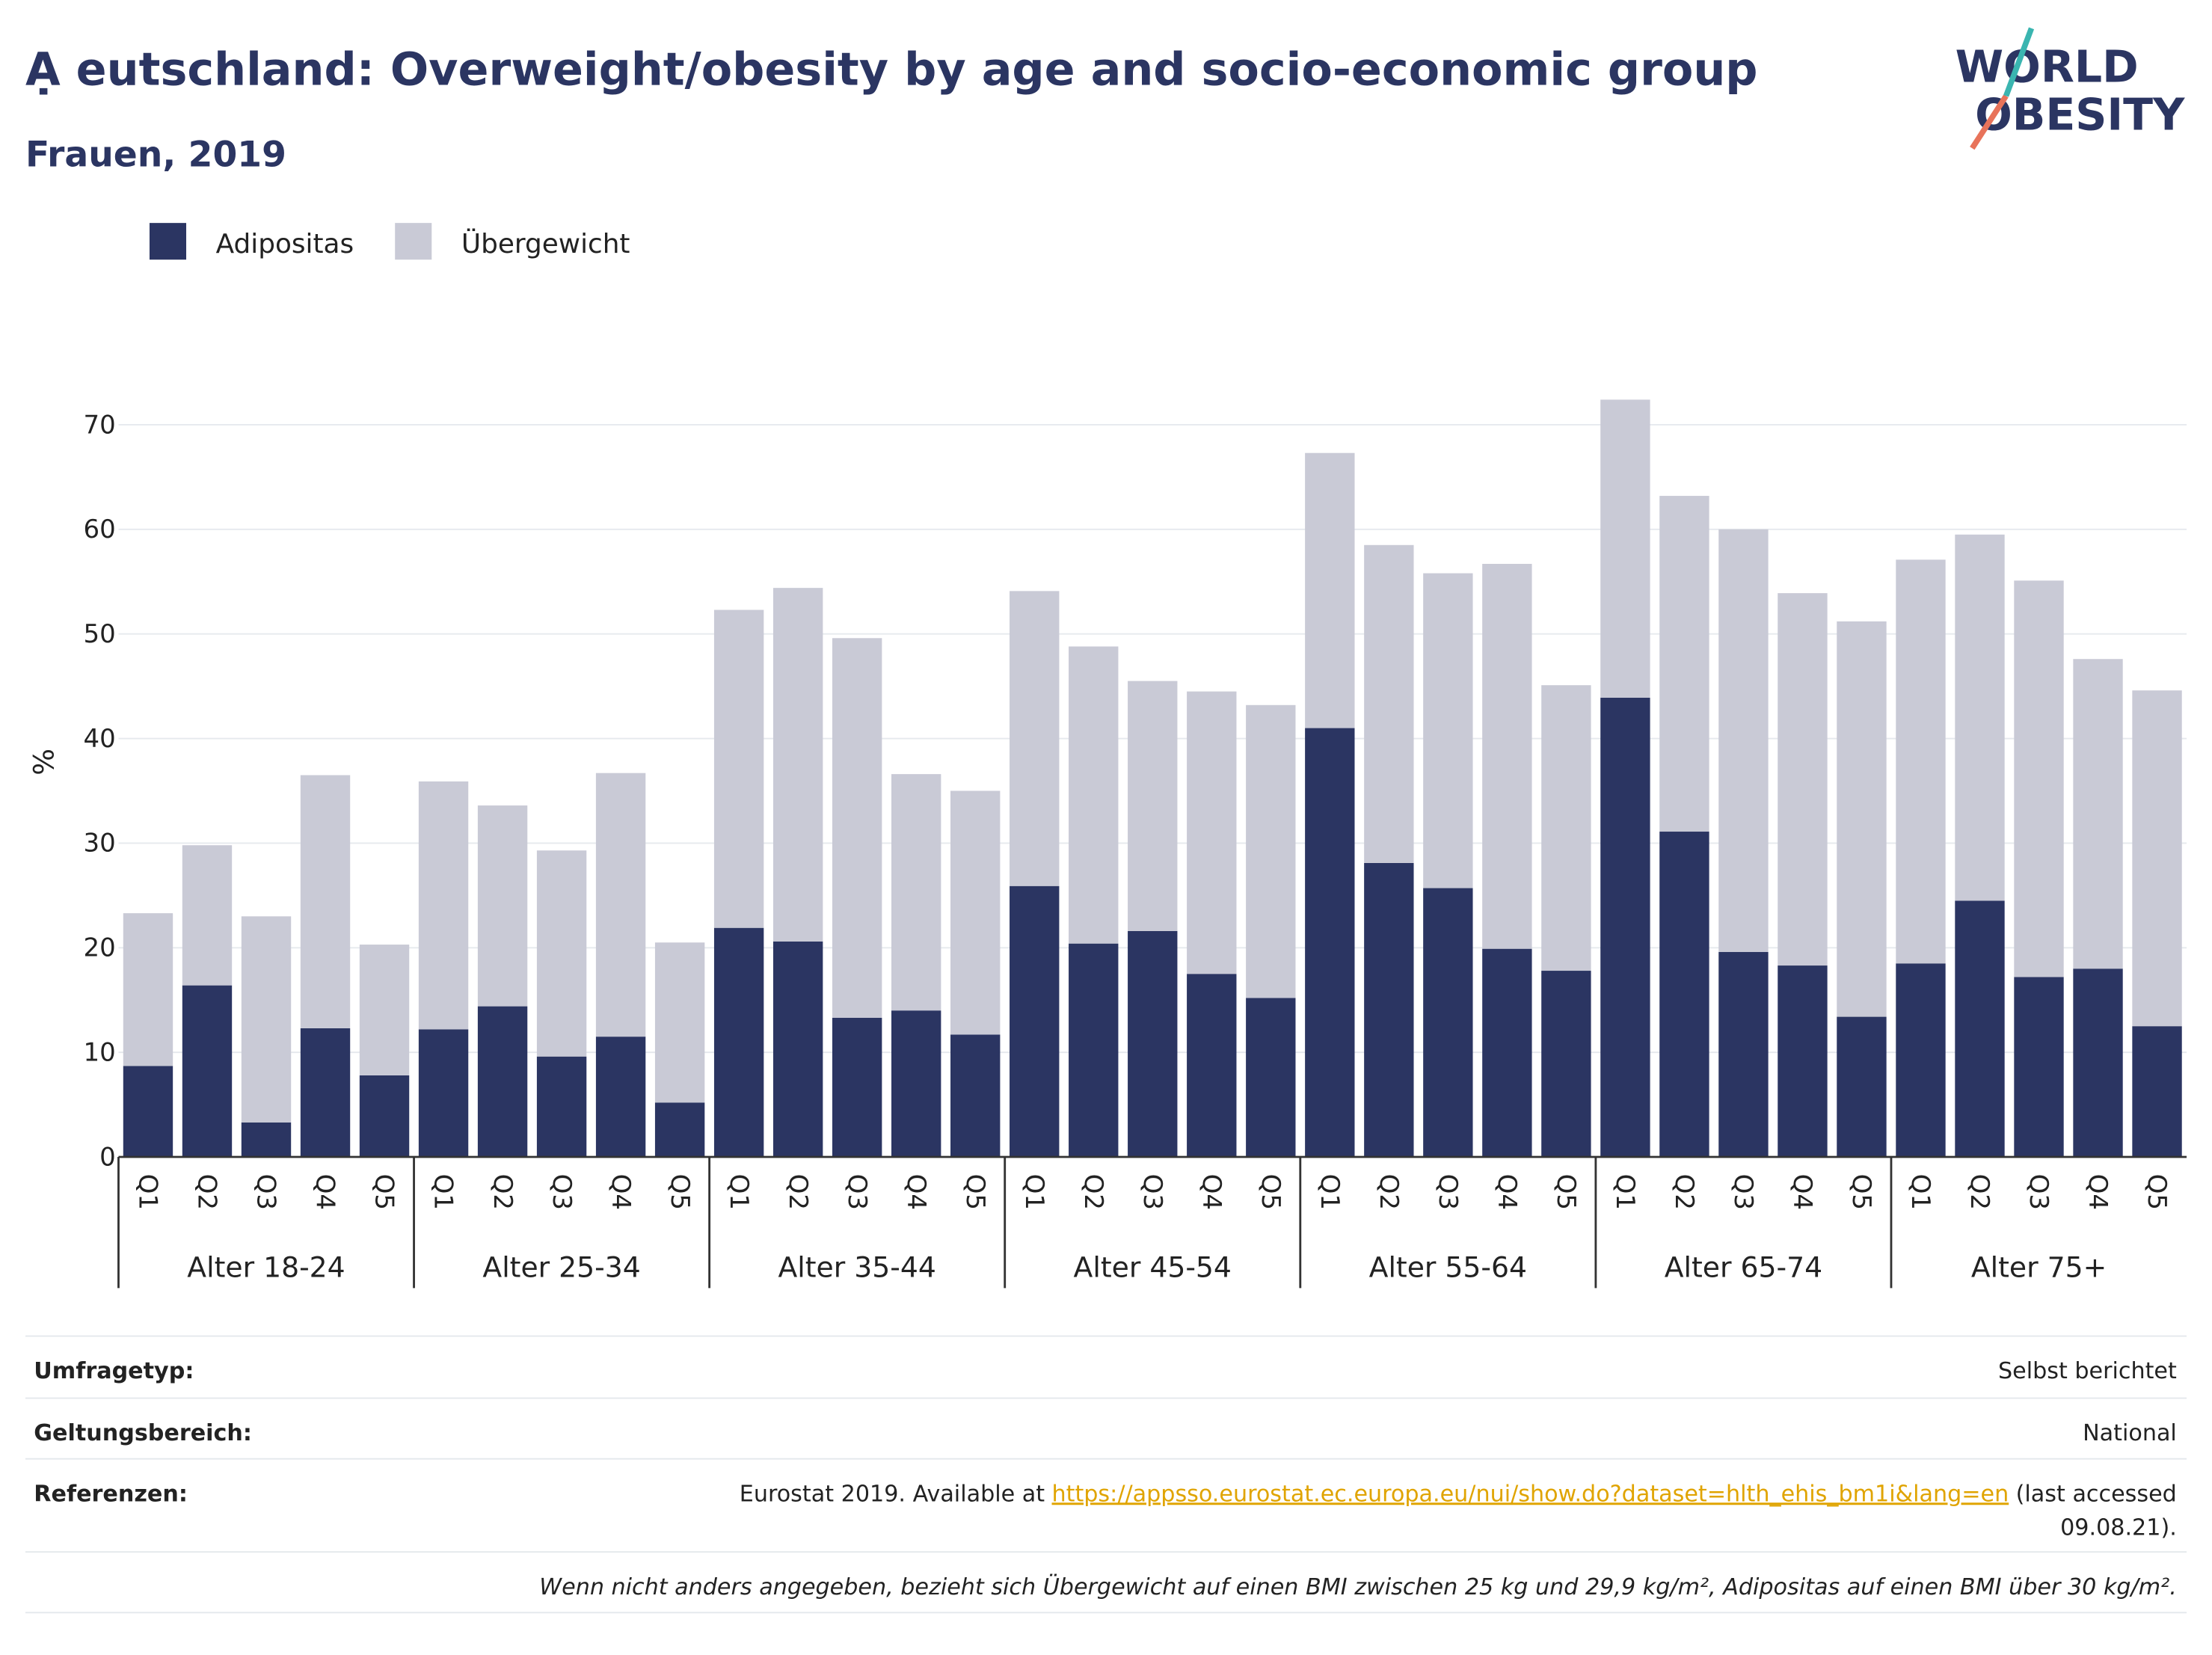 The width and height of the screenshot is (2212, 1655). What do you see at coordinates (155, 155) in the screenshot?
I see `chart-subtitle: Frauen, 2019` at bounding box center [155, 155].